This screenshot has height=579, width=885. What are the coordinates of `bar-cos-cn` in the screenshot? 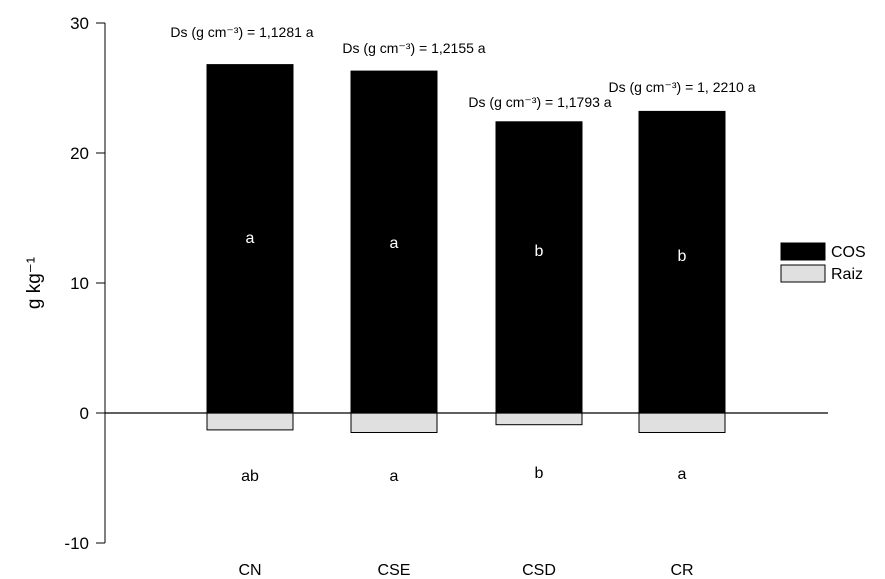 It's located at (250, 239).